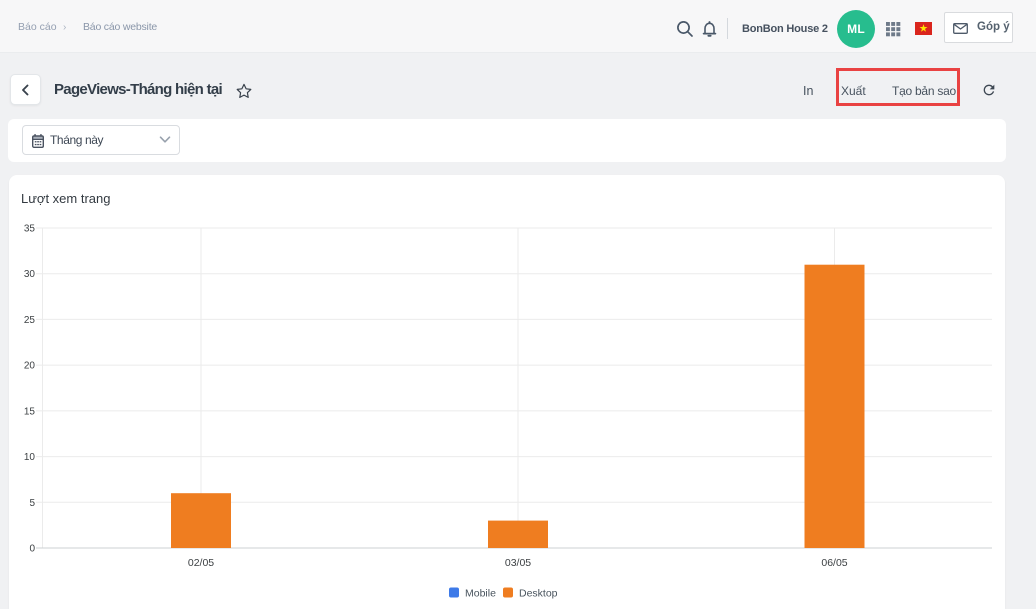 The image size is (1036, 609). Describe the element at coordinates (30, 411) in the screenshot. I see `svg-text: 15` at that location.